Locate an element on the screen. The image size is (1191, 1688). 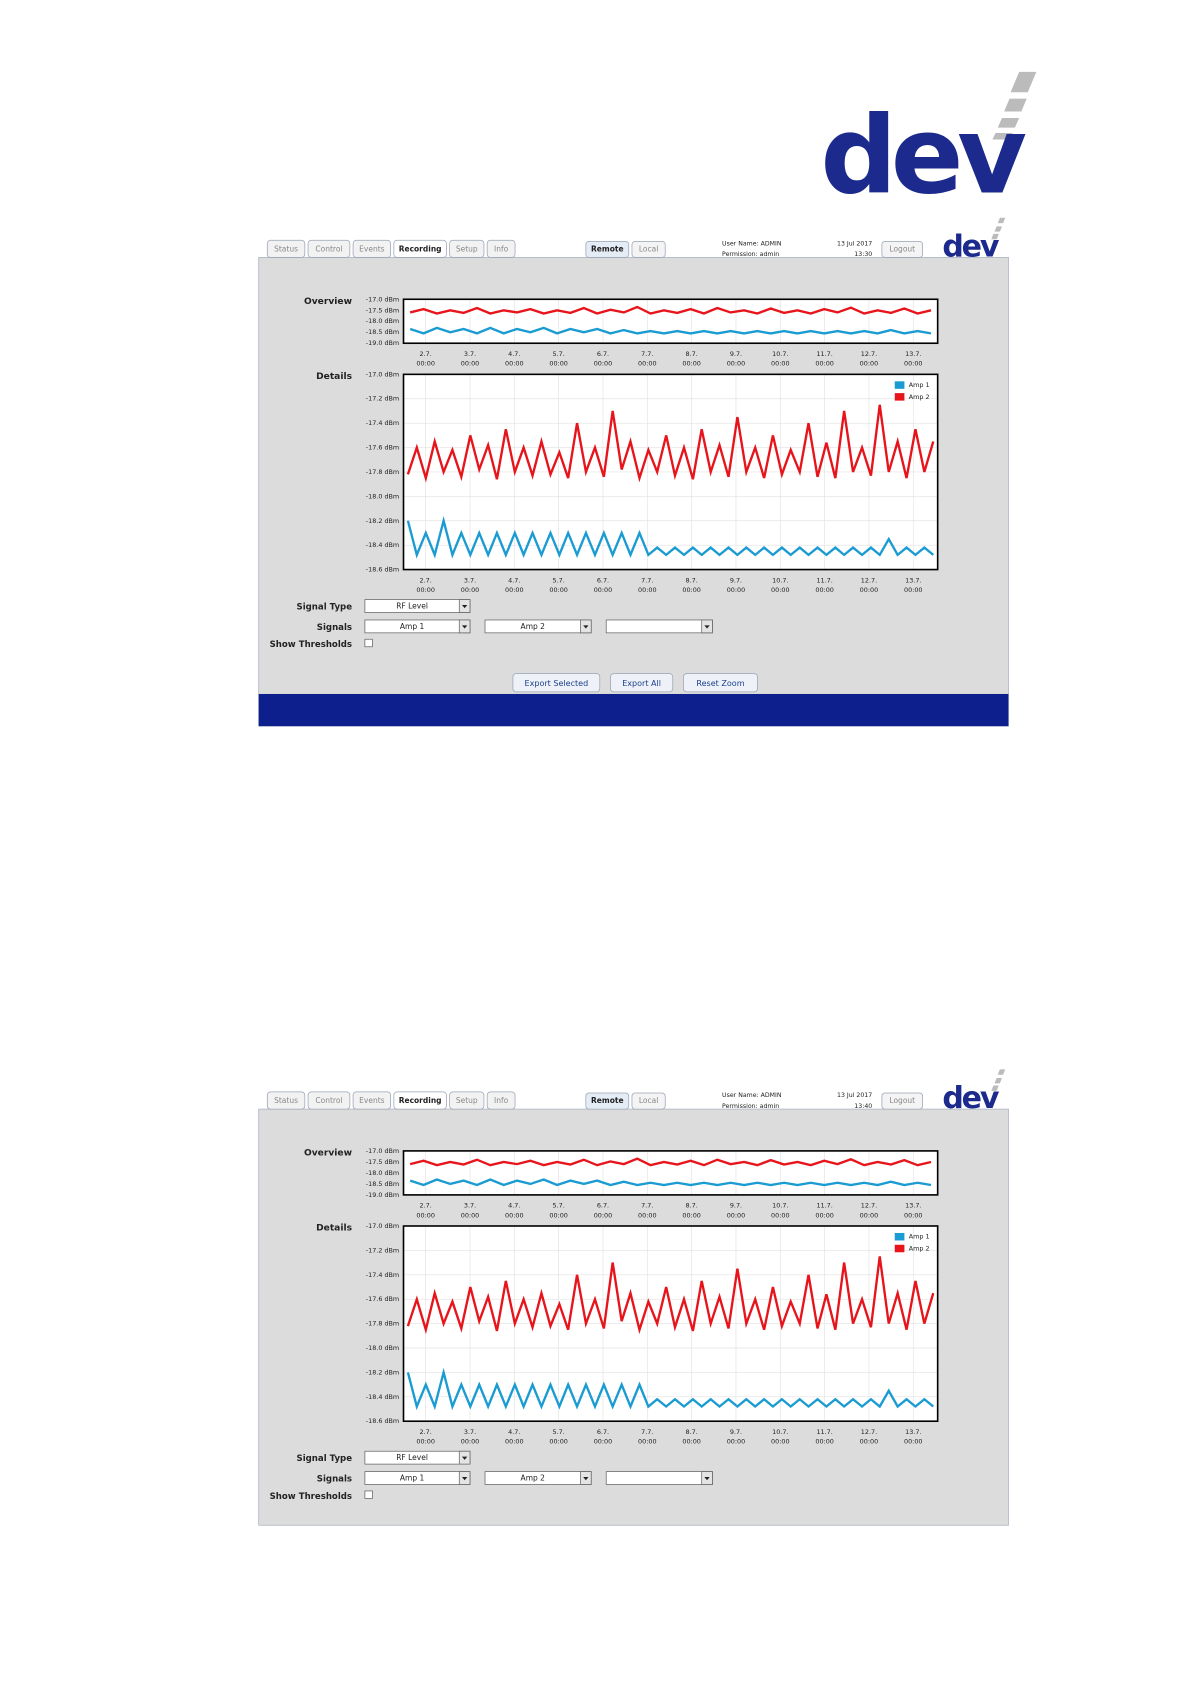
y-tick-label: -18.5 dBm is located at coordinates (382, 1184).